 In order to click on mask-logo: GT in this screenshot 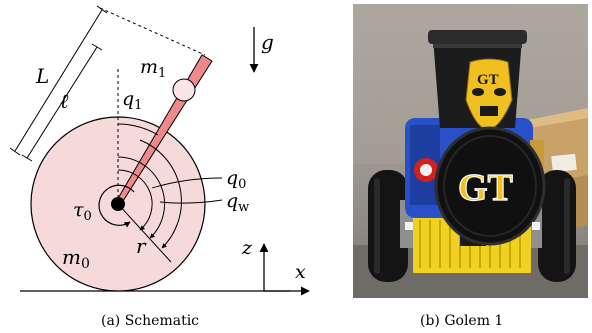, I will do `click(488, 80)`.